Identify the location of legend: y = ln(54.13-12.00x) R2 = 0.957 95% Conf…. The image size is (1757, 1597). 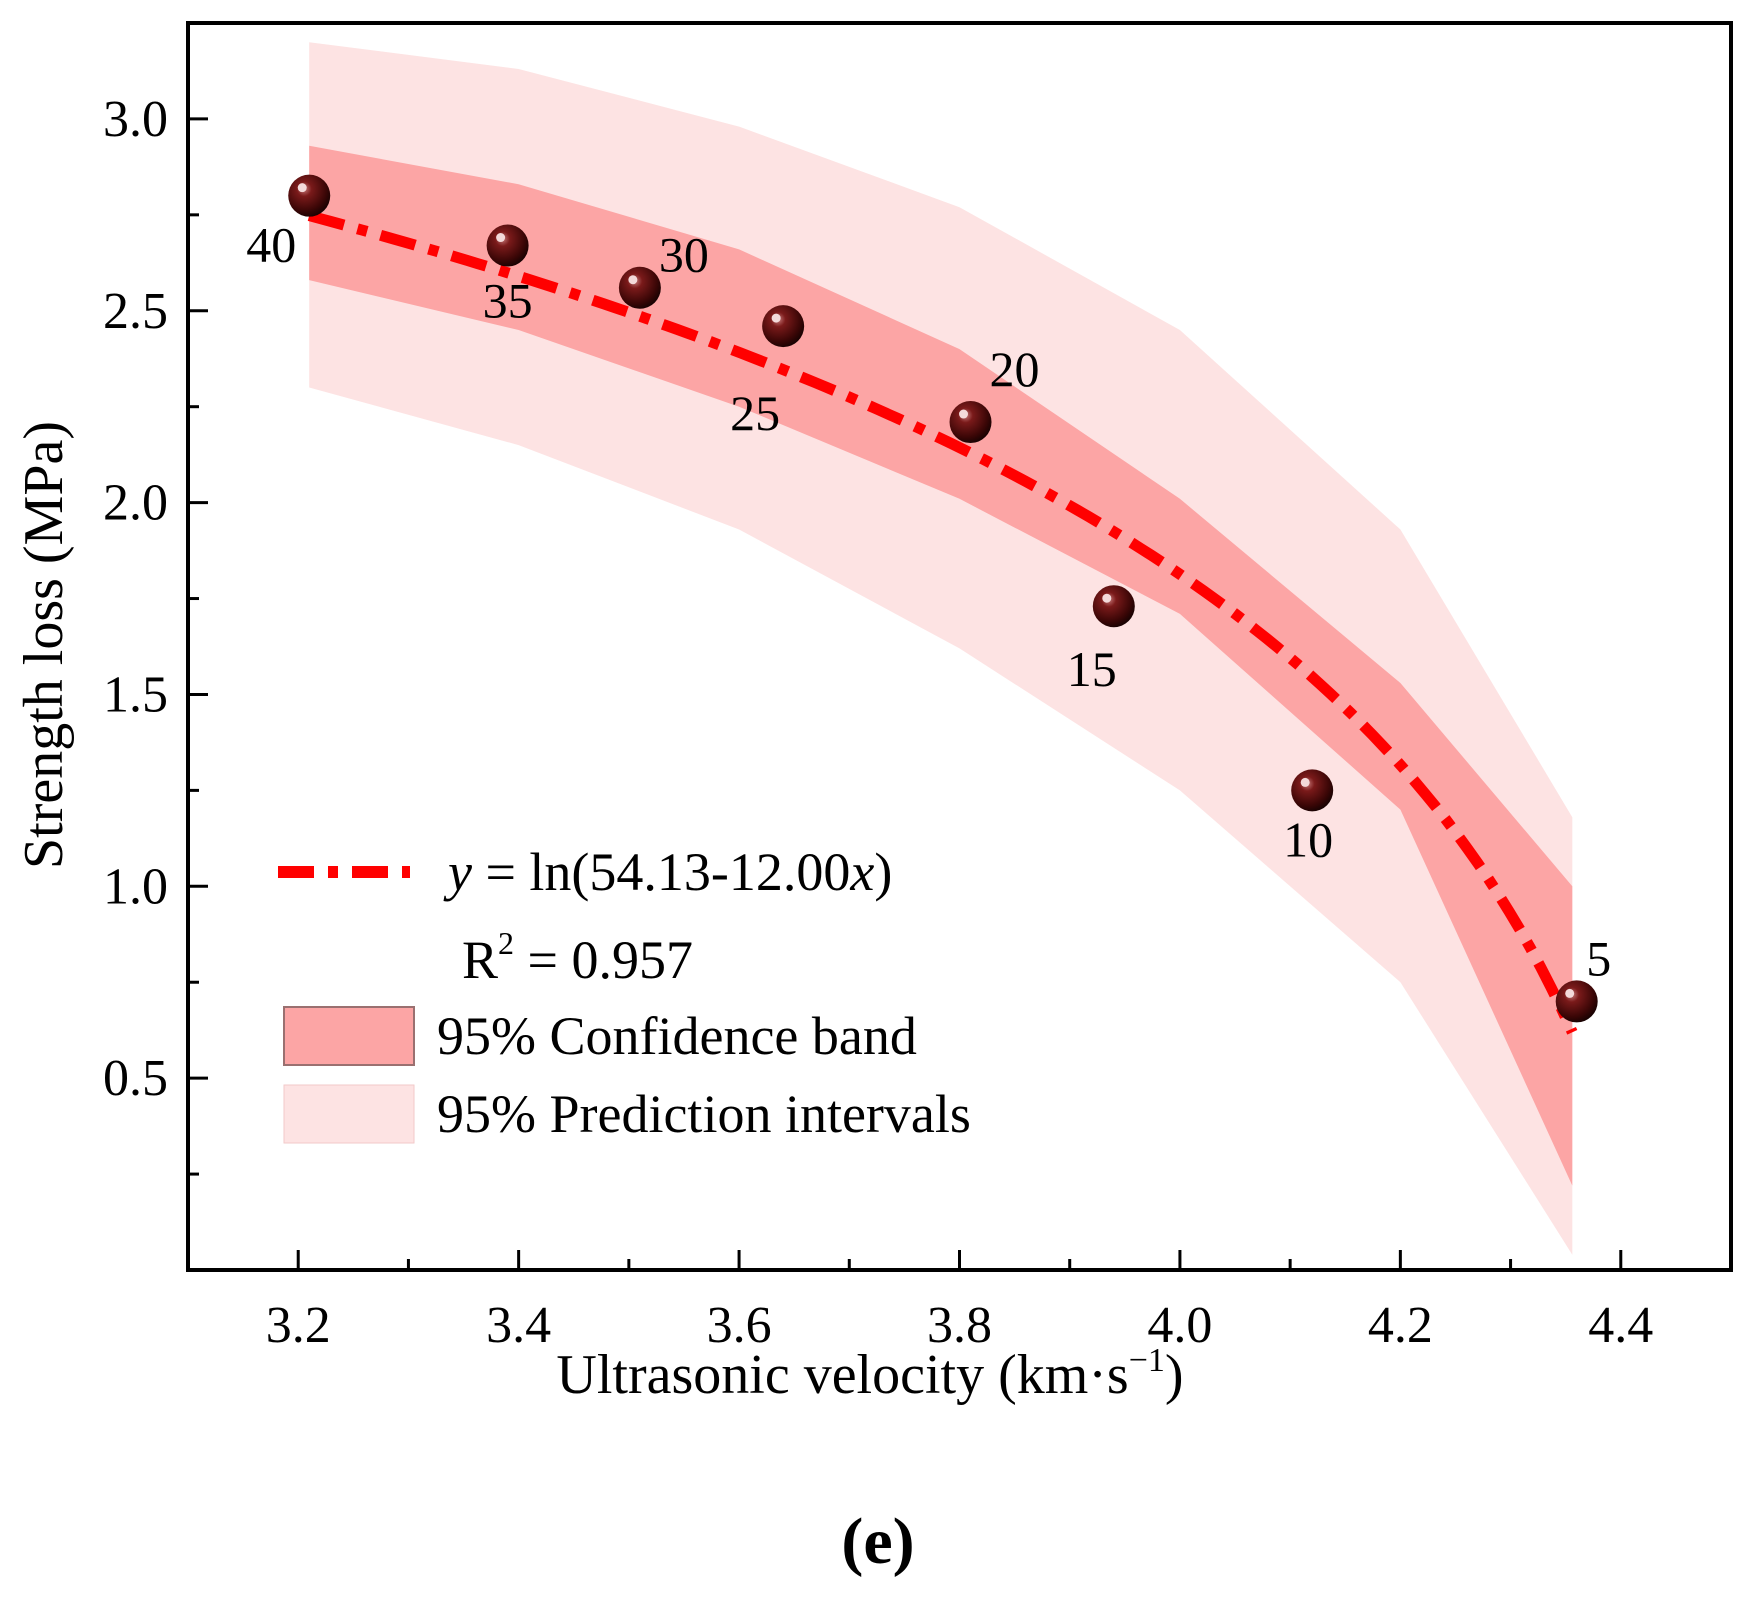
(624, 993).